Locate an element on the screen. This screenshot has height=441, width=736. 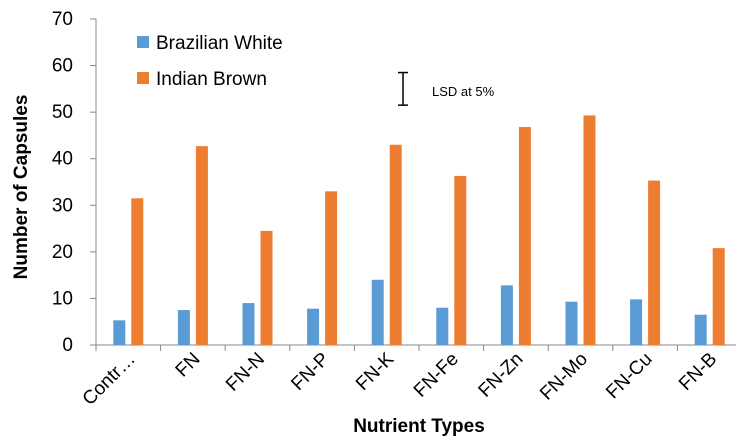
x-tick-label: FN-B is located at coordinates (698, 372).